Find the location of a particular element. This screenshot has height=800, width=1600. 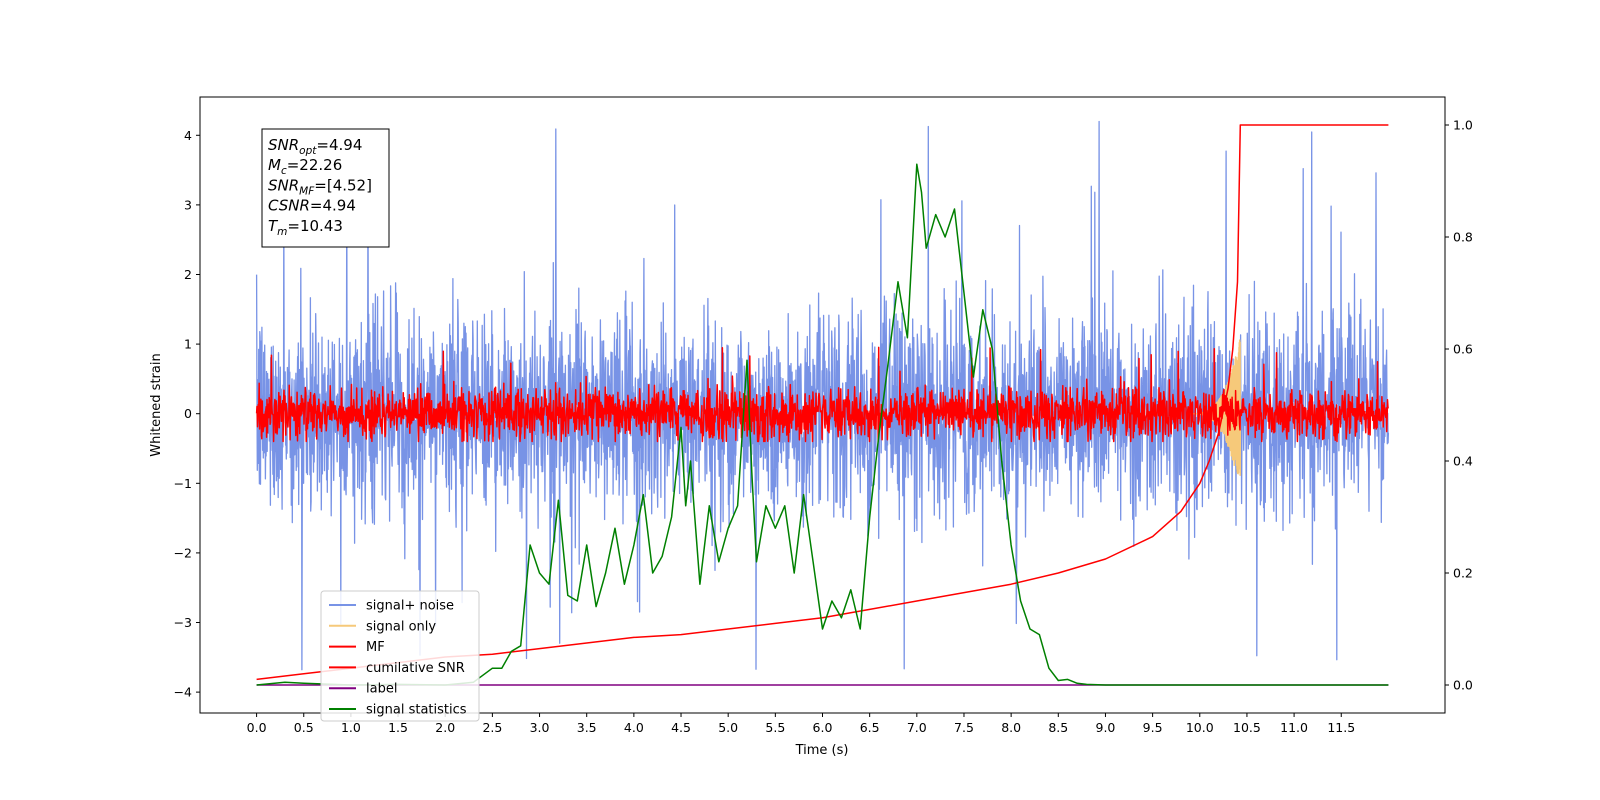

y-tick-label: 1 is located at coordinates (188, 344).